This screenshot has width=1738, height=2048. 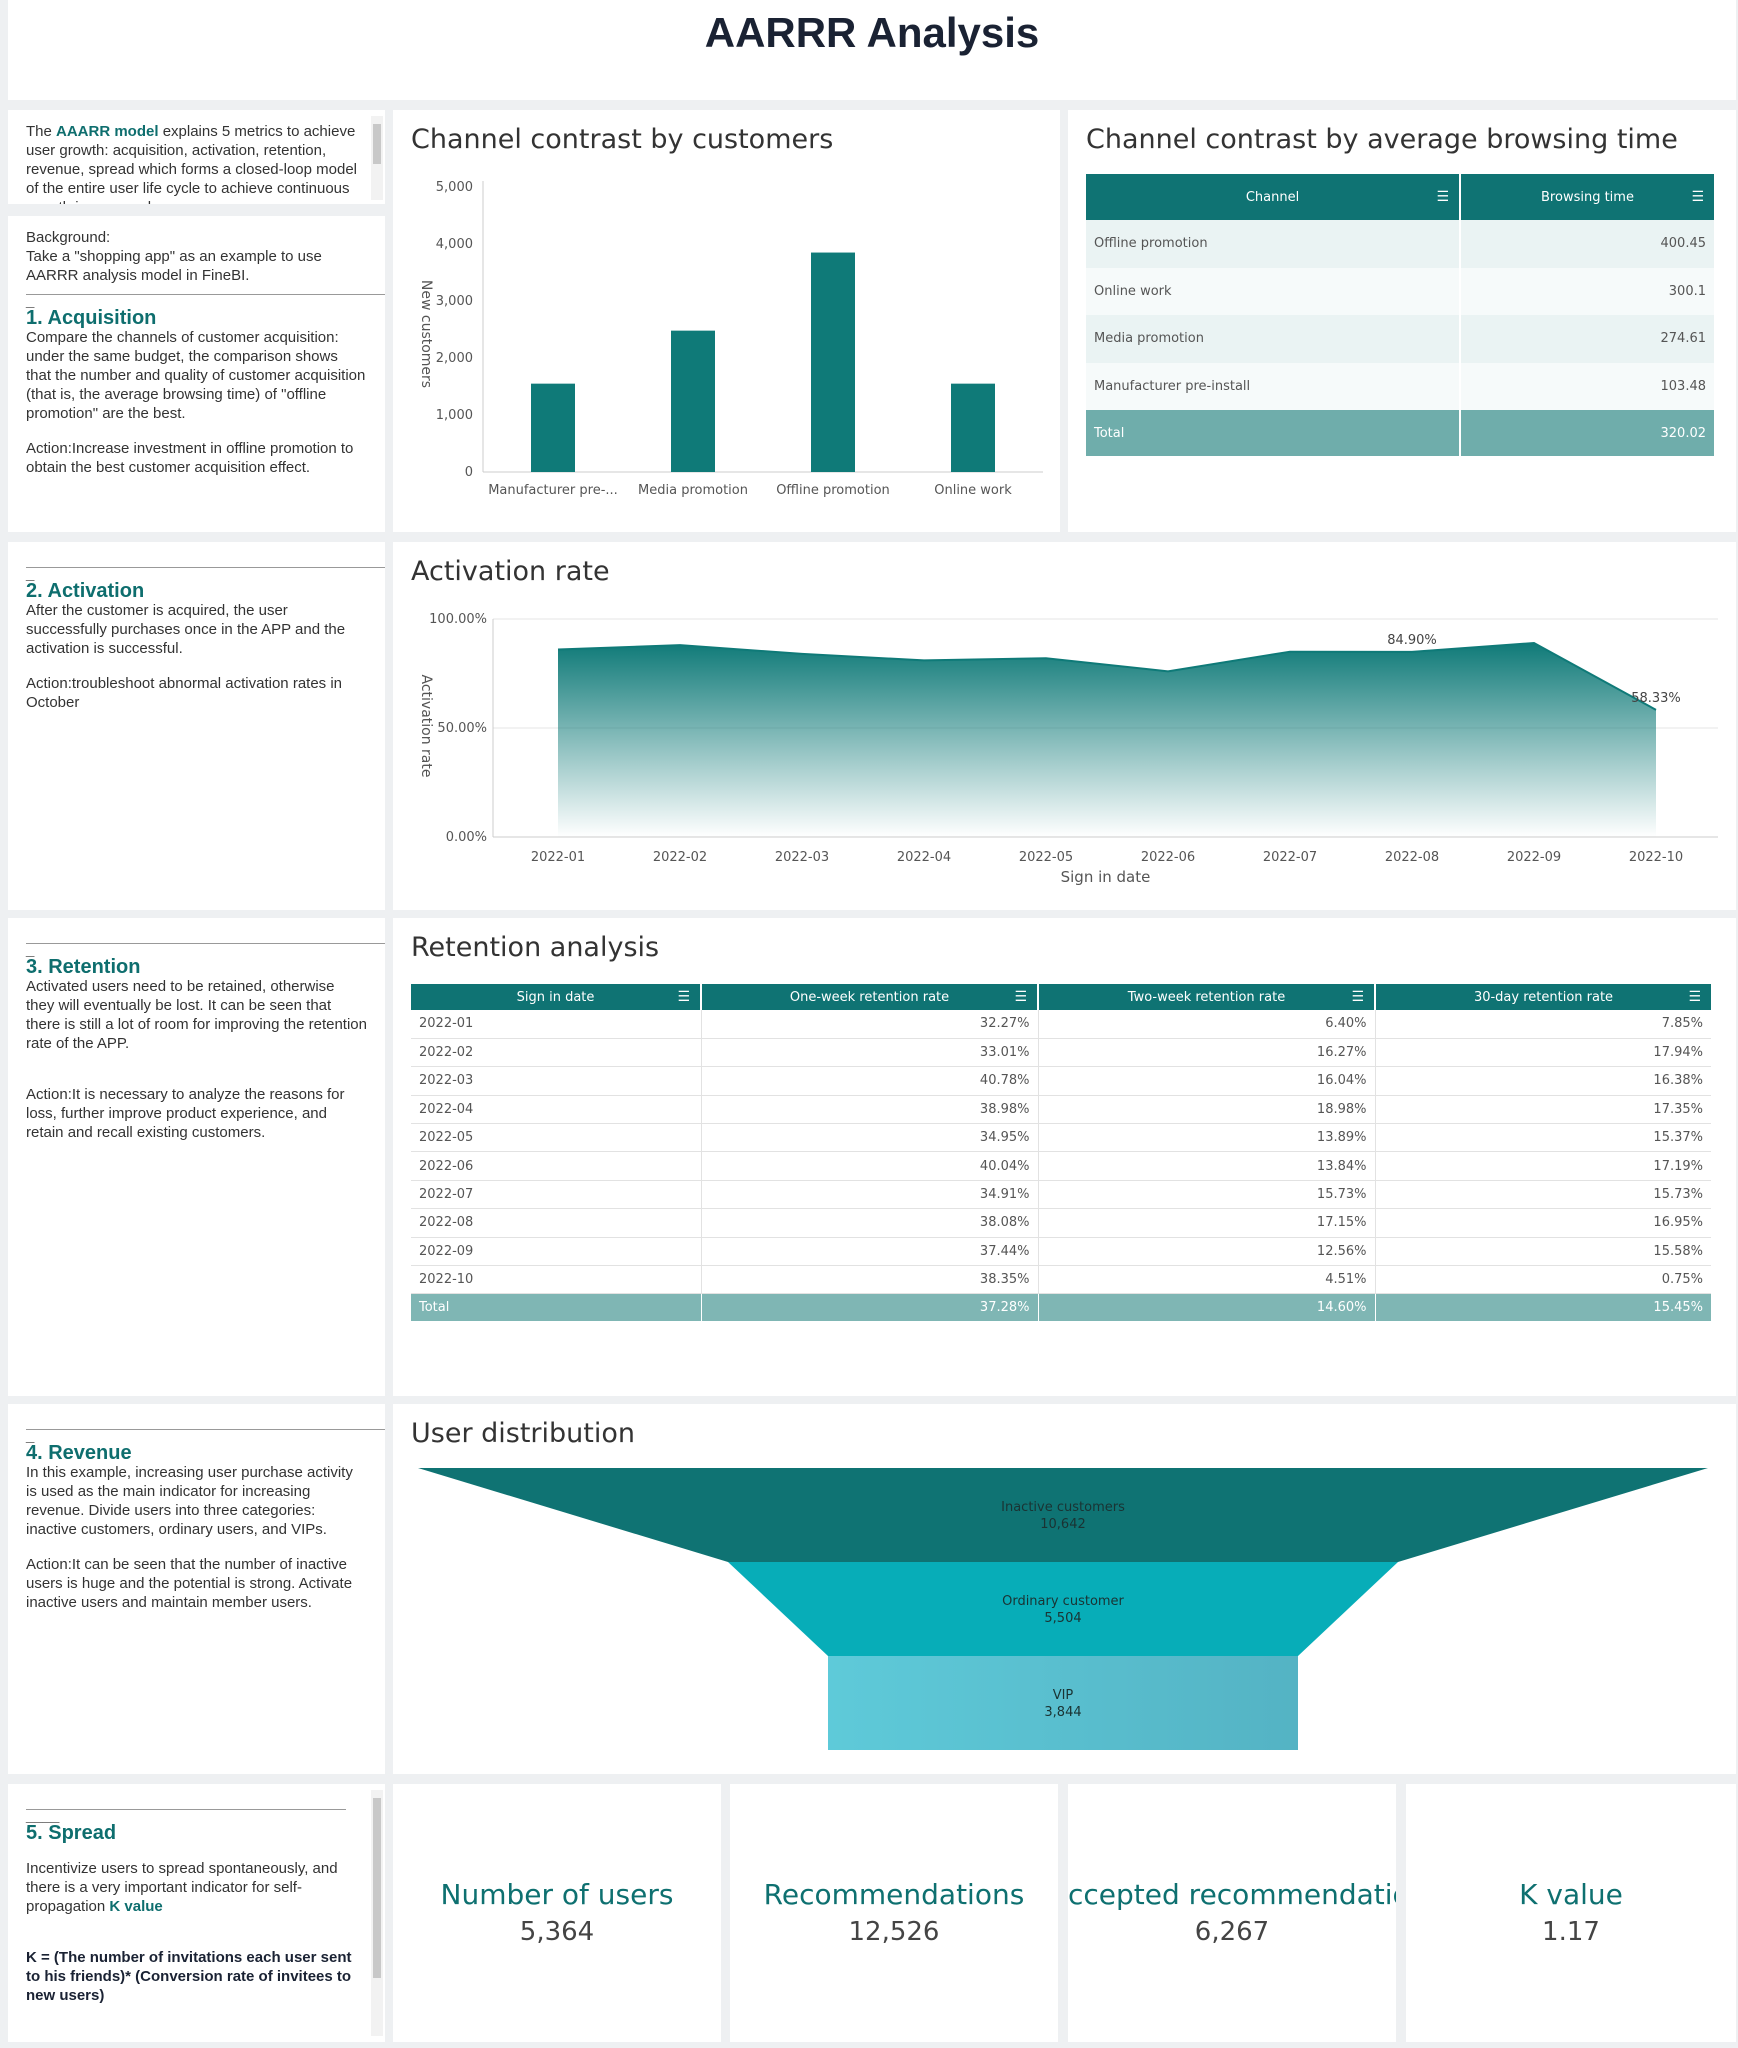 I want to click on col-header-one-week: One-week retention rate ☰, so click(x=870, y=997).